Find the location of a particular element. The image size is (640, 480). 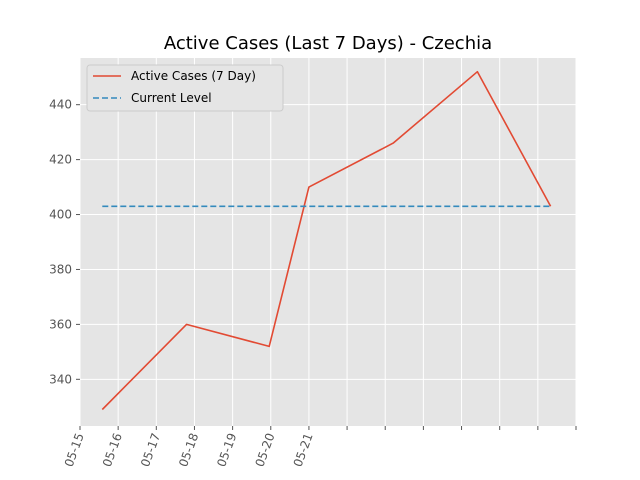

x-tick-label: 05-17 is located at coordinates (150, 450).